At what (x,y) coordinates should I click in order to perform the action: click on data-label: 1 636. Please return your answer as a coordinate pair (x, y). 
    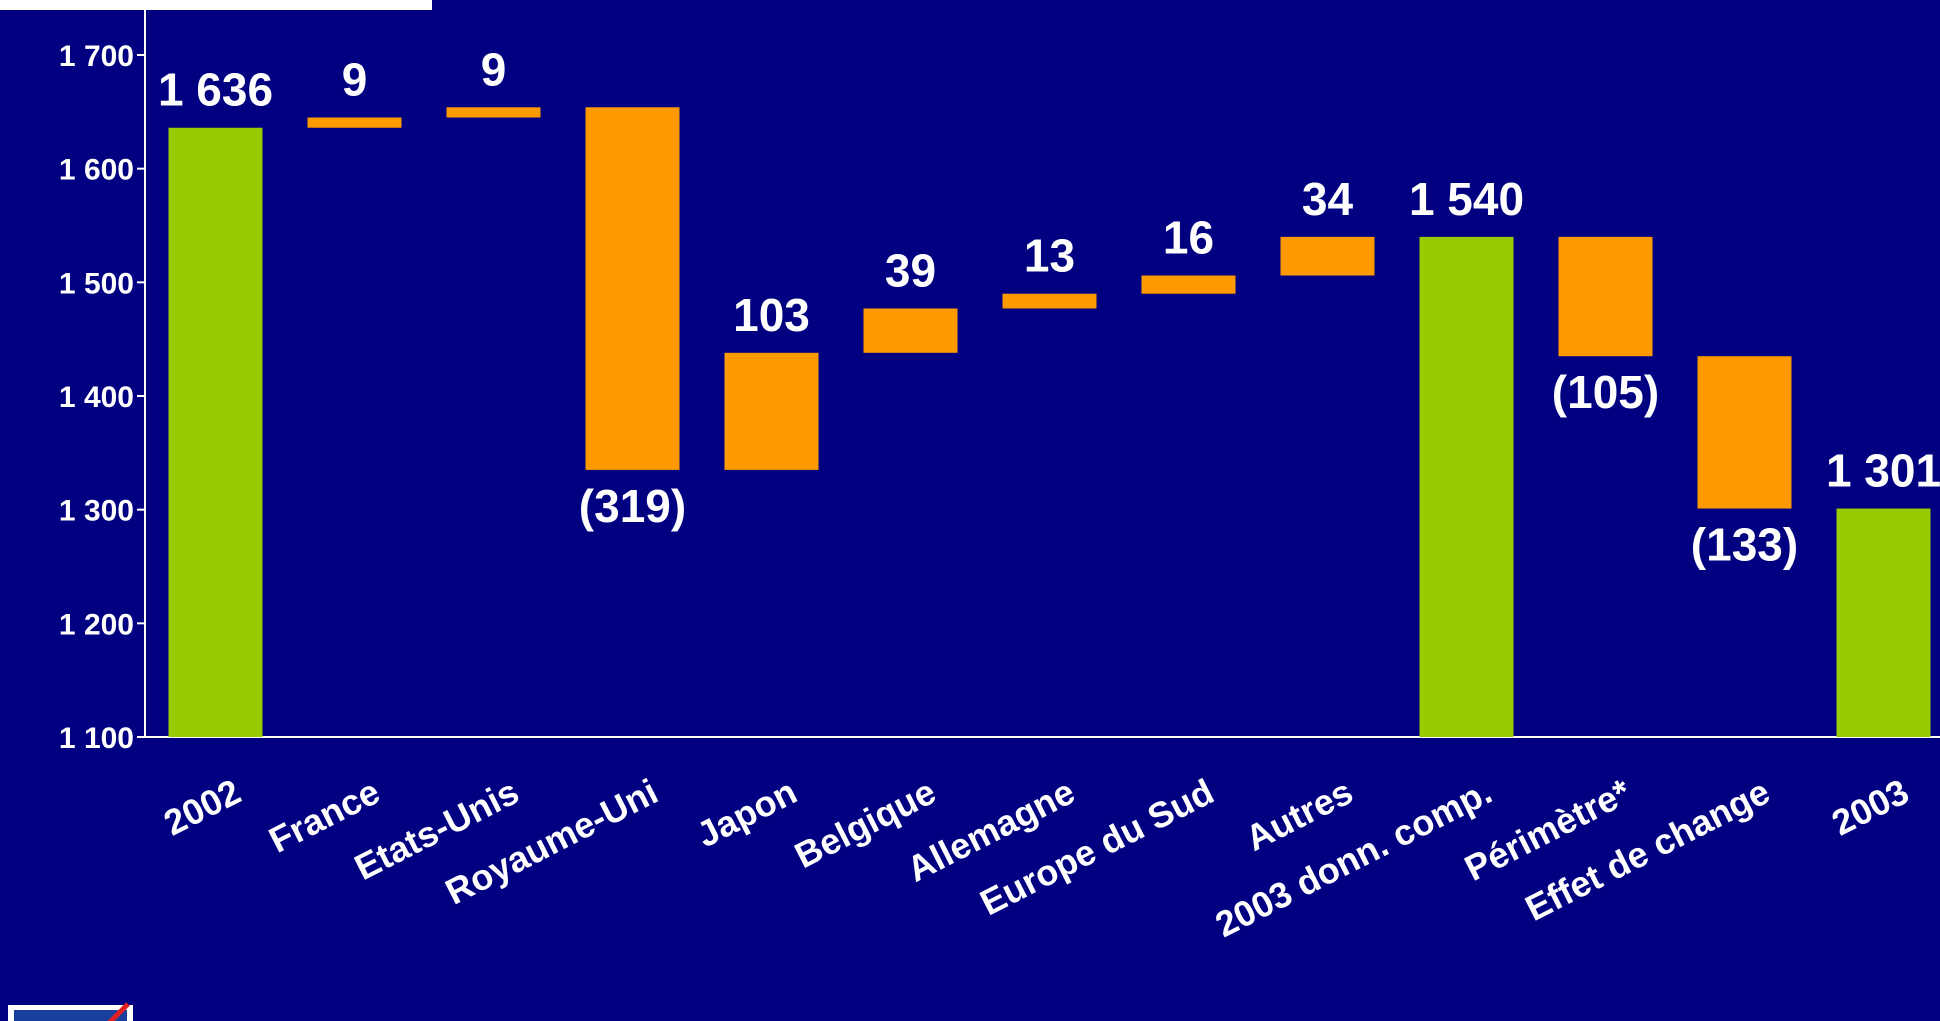
    Looking at the image, I should click on (215, 90).